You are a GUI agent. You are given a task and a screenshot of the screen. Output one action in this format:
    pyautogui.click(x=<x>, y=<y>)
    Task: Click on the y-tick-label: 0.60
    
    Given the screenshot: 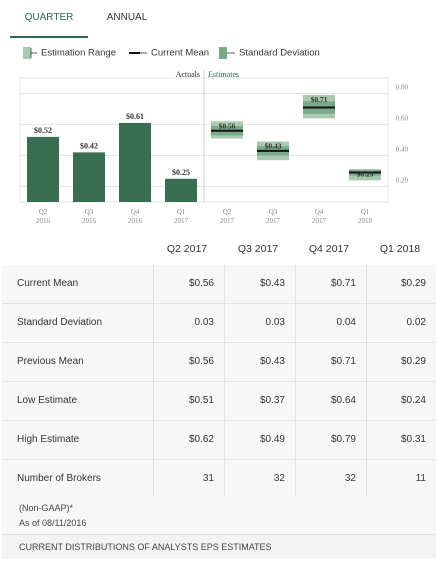 What is the action you would take?
    pyautogui.click(x=402, y=119)
    